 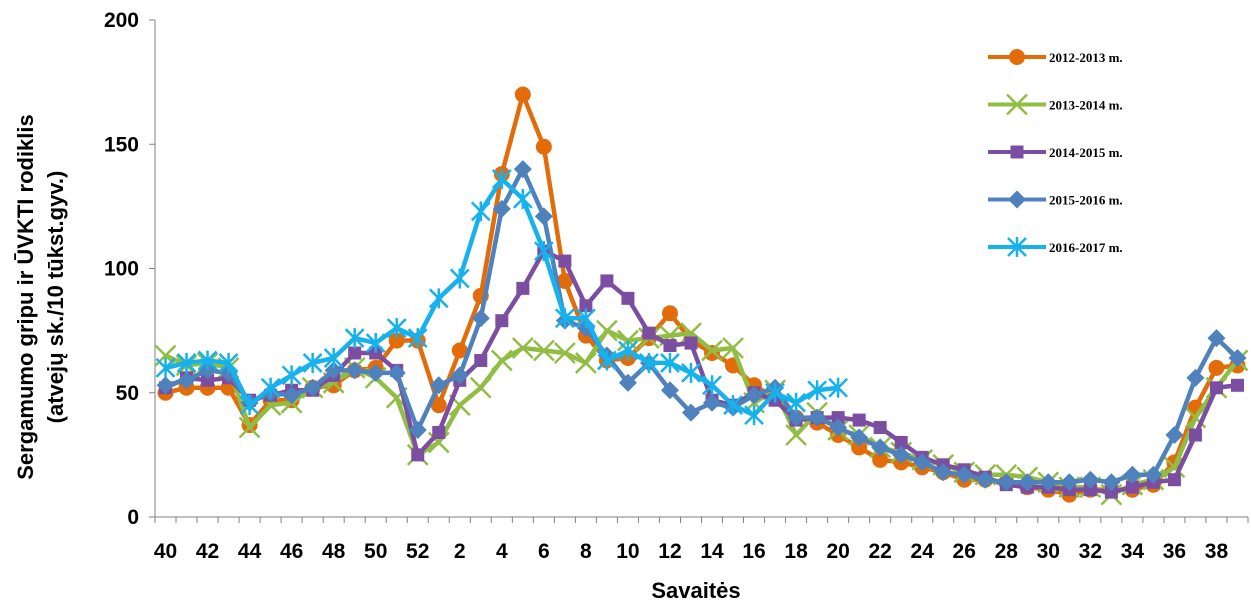 What do you see at coordinates (1086, 105) in the screenshot?
I see `legend-label: 2013-2014 m.` at bounding box center [1086, 105].